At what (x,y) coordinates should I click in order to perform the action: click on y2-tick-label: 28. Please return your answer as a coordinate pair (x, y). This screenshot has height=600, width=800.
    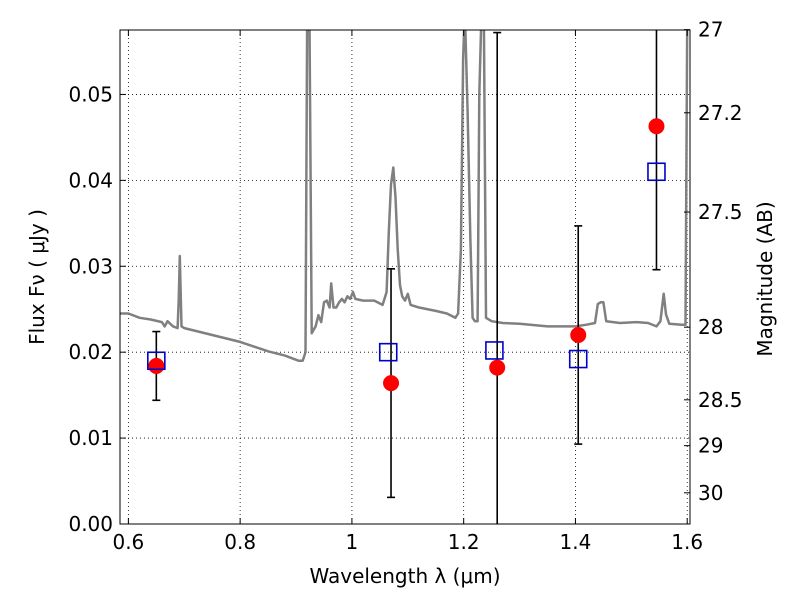
    Looking at the image, I should click on (710, 327).